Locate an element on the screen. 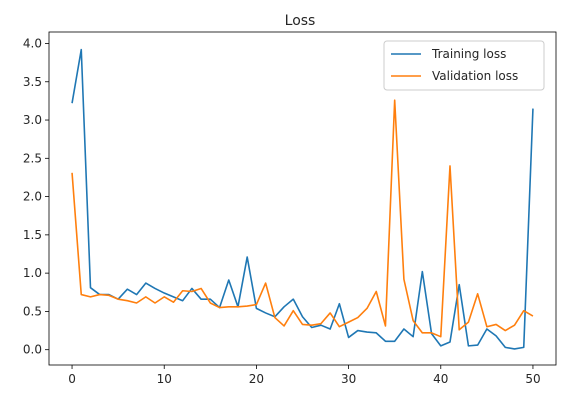  legend: Training loss Validation loss is located at coordinates (464, 65).